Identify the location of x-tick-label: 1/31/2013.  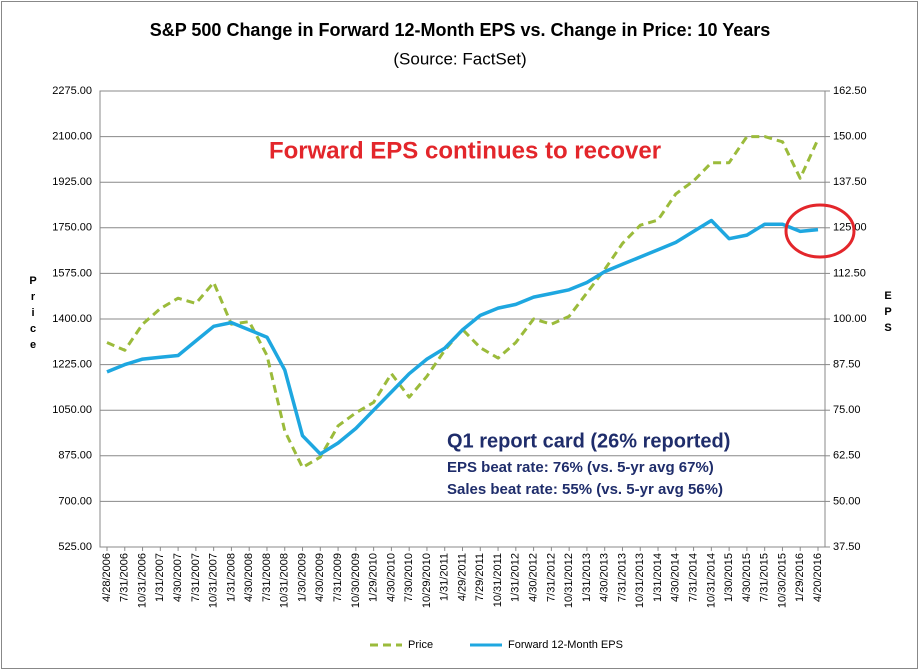
(587, 577).